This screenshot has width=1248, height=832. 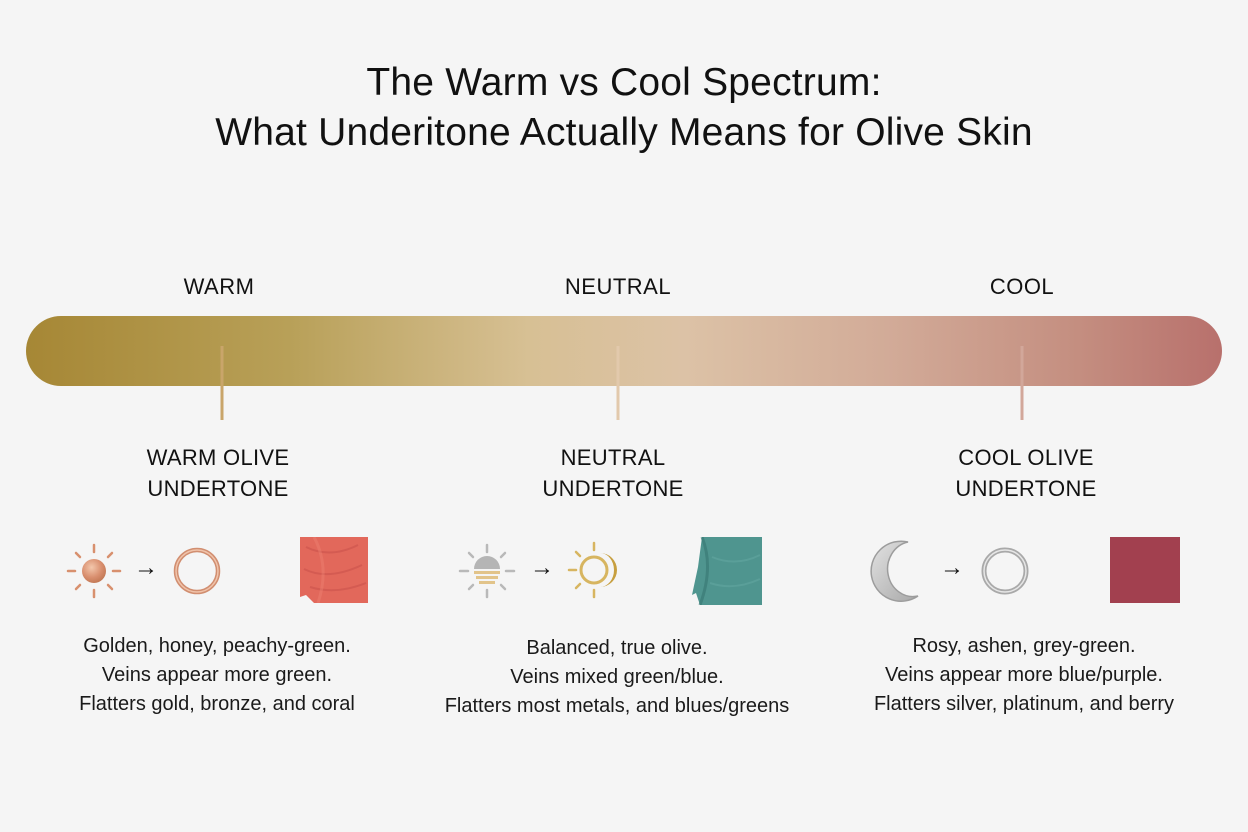 What do you see at coordinates (618, 383) in the screenshot?
I see `neutral-tick` at bounding box center [618, 383].